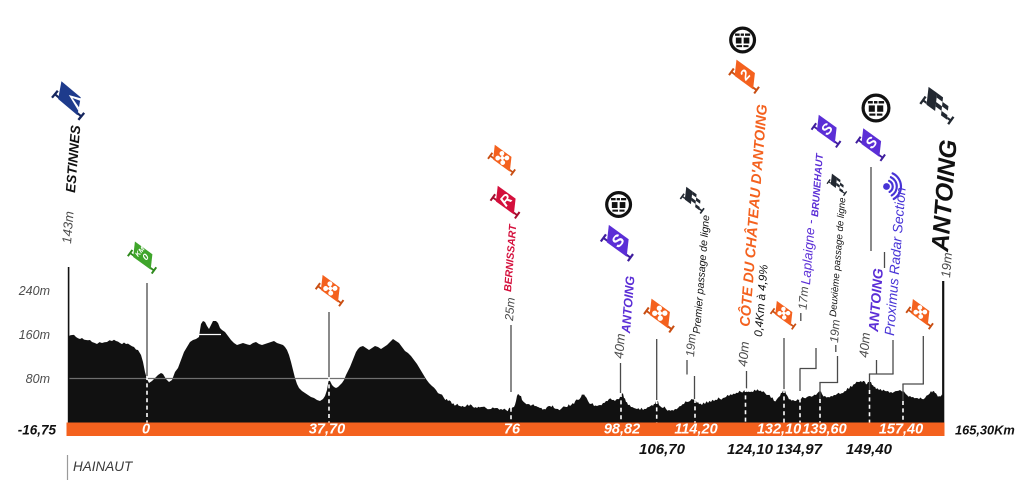 This screenshot has height=498, width=1024. I want to click on svg-text: 143m, so click(68, 227).